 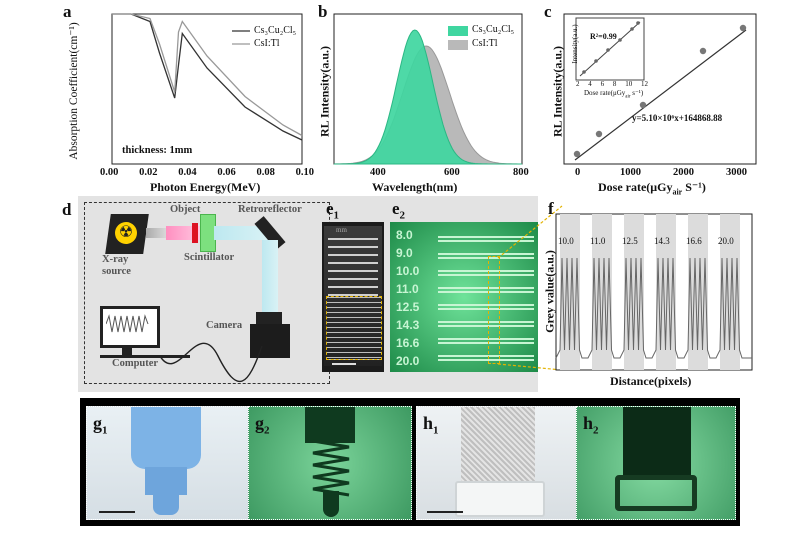 What do you see at coordinates (408, 307) in the screenshot?
I see `e2-tick: 12.5` at bounding box center [408, 307].